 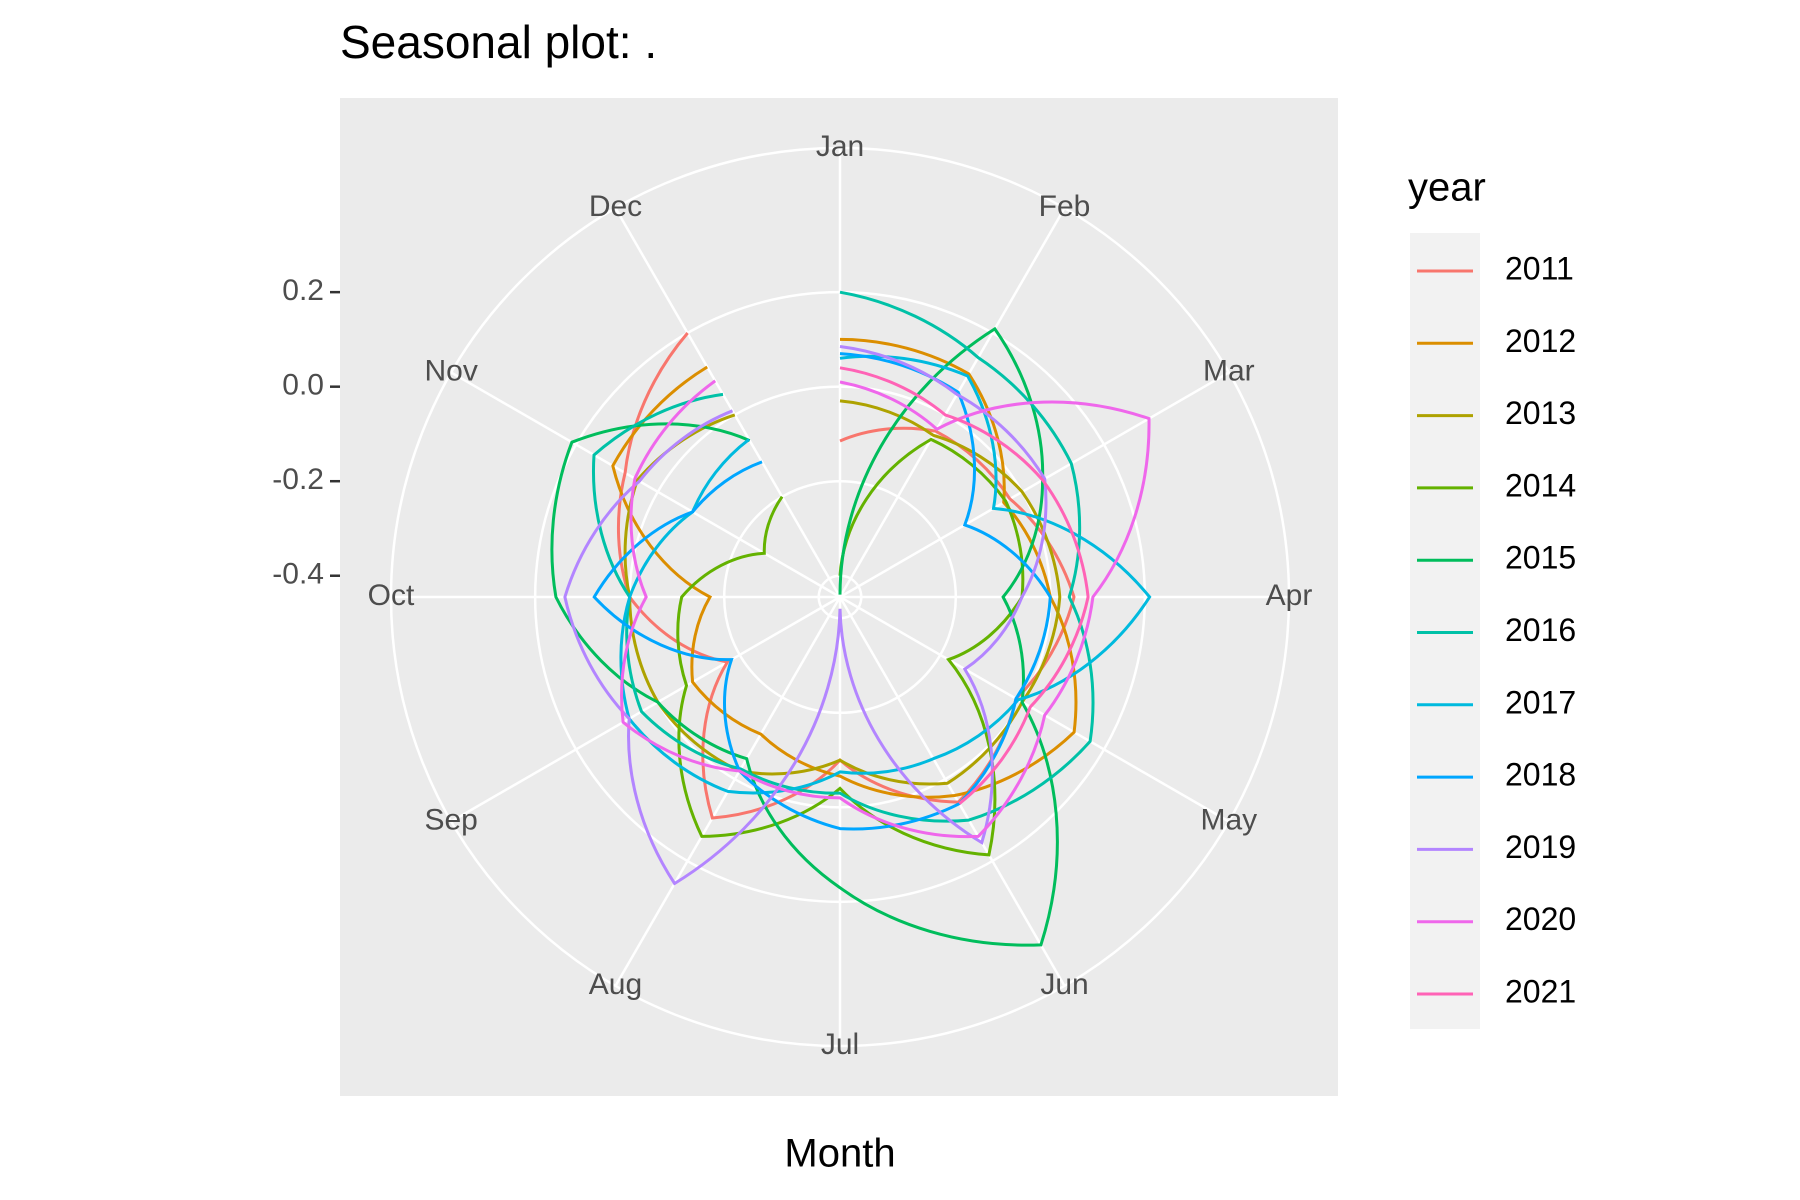 I want to click on legend-title: year, so click(x=1447, y=188).